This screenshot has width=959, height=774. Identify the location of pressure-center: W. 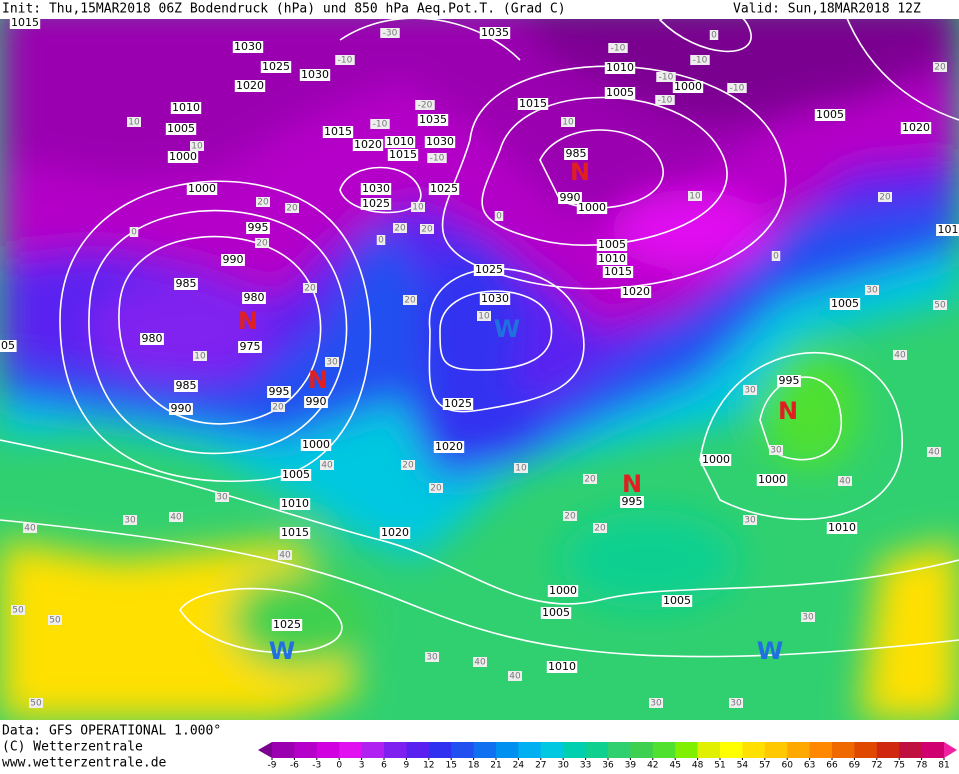
(507, 329).